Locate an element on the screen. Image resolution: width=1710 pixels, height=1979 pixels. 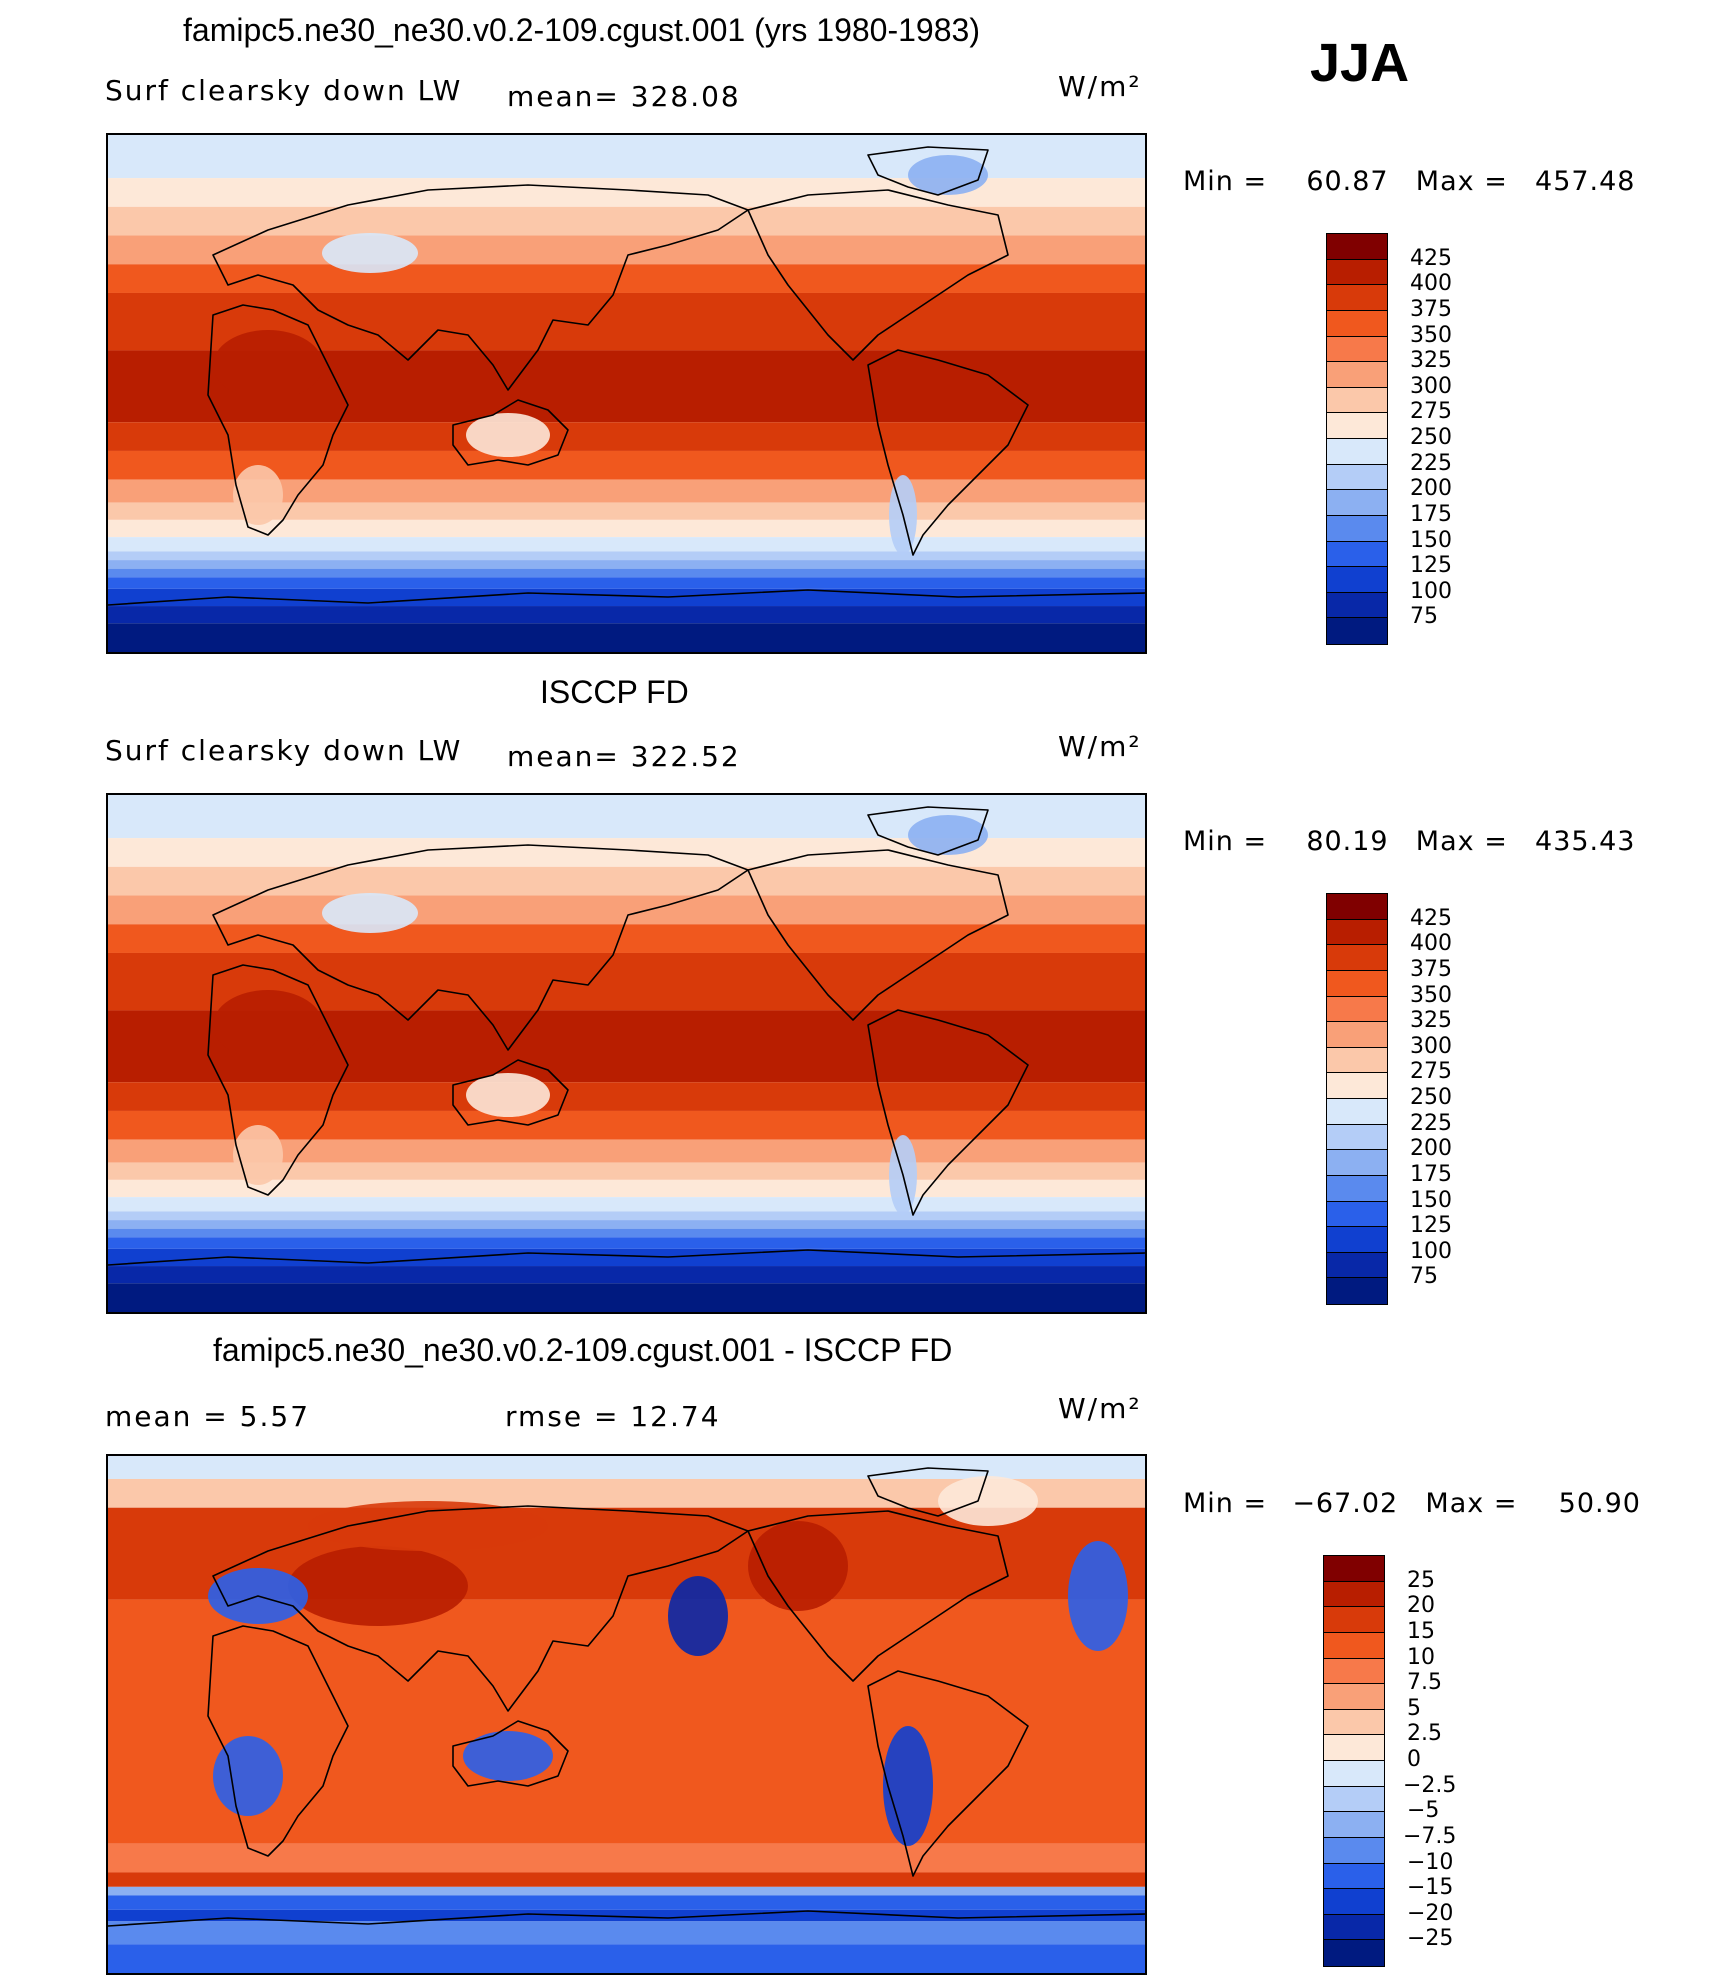
panel-1-units: W/m² is located at coordinates (1100, 86).